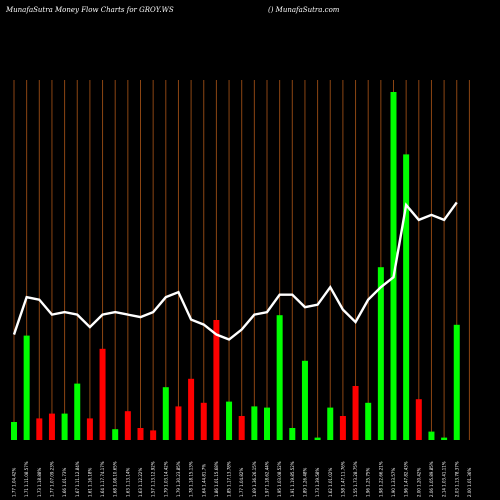 This screenshot has height=500, width=500. I want to click on x-tick-label: 1.97 1.18.62.44%, so click(267, 479).